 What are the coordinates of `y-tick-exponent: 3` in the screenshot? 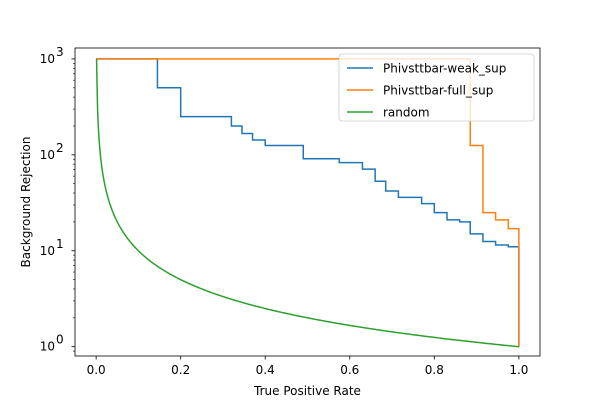 It's located at (60, 52).